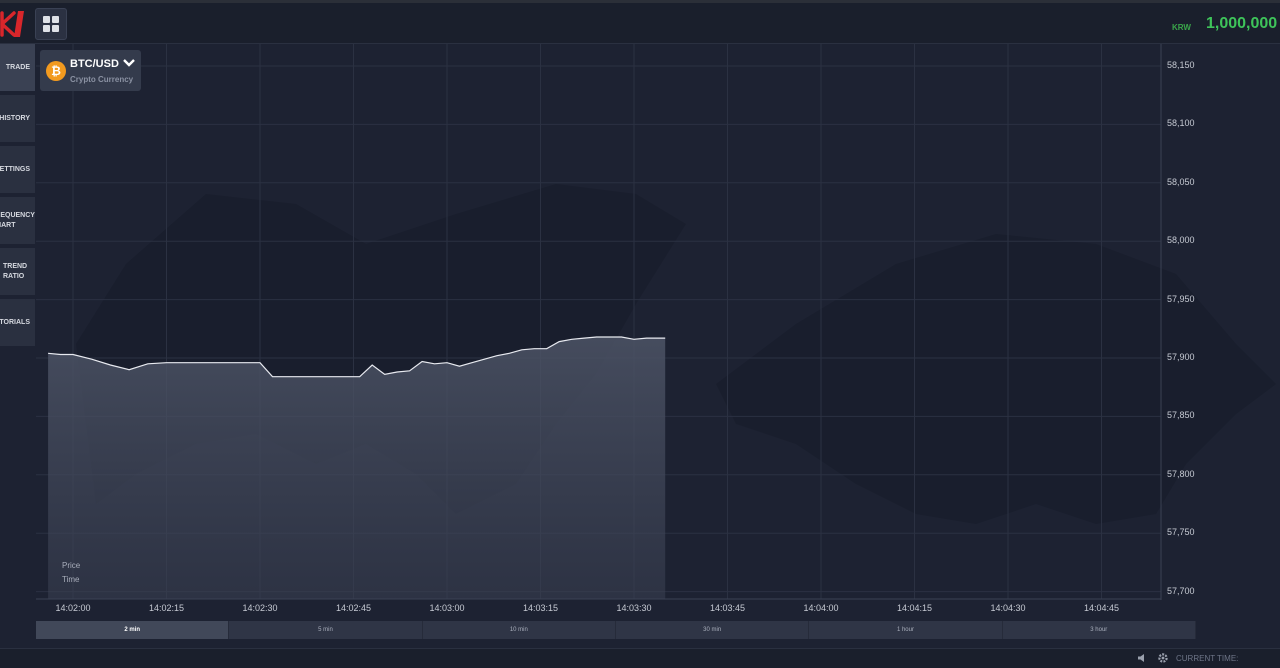  Describe the element at coordinates (166, 608) in the screenshot. I see `x-tick-label: 14:02:15` at that location.